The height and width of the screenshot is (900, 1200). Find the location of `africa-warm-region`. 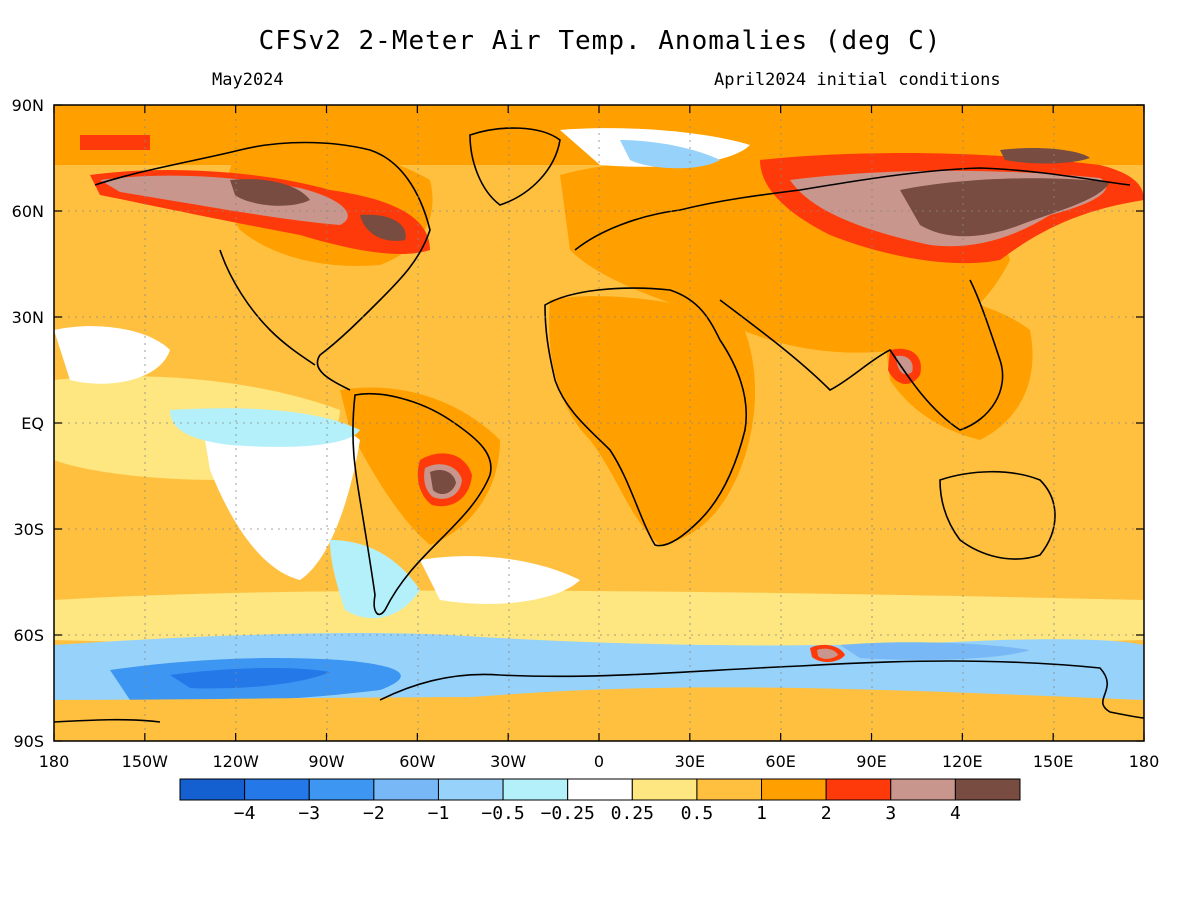

africa-warm-region is located at coordinates (652, 420).